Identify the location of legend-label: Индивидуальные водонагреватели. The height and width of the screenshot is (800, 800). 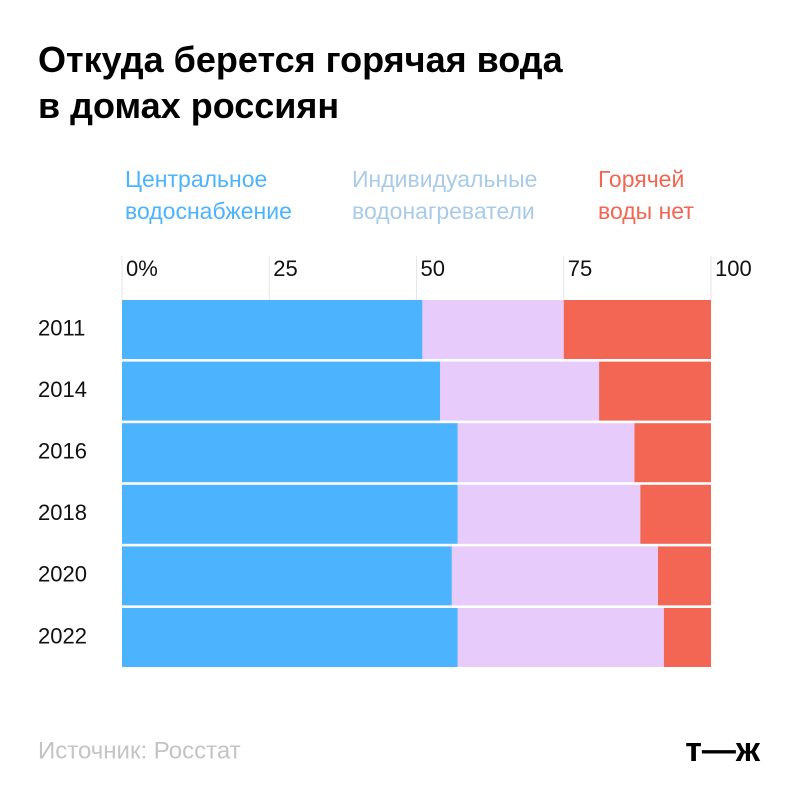
(444, 195).